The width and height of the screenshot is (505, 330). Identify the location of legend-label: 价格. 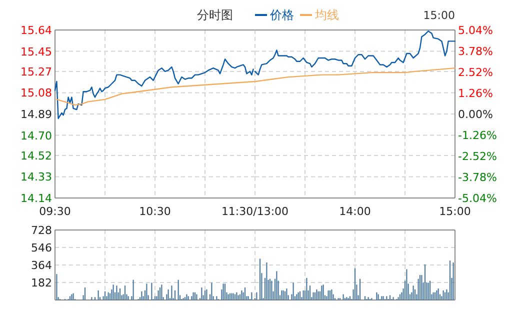
(281, 15).